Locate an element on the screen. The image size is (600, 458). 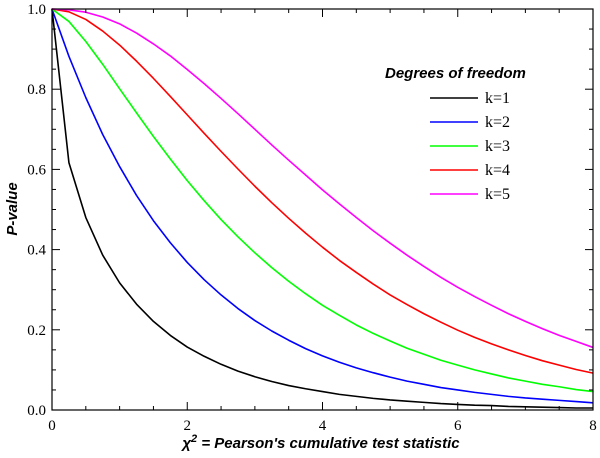
y-tick-label: 0.8 is located at coordinates (36, 90).